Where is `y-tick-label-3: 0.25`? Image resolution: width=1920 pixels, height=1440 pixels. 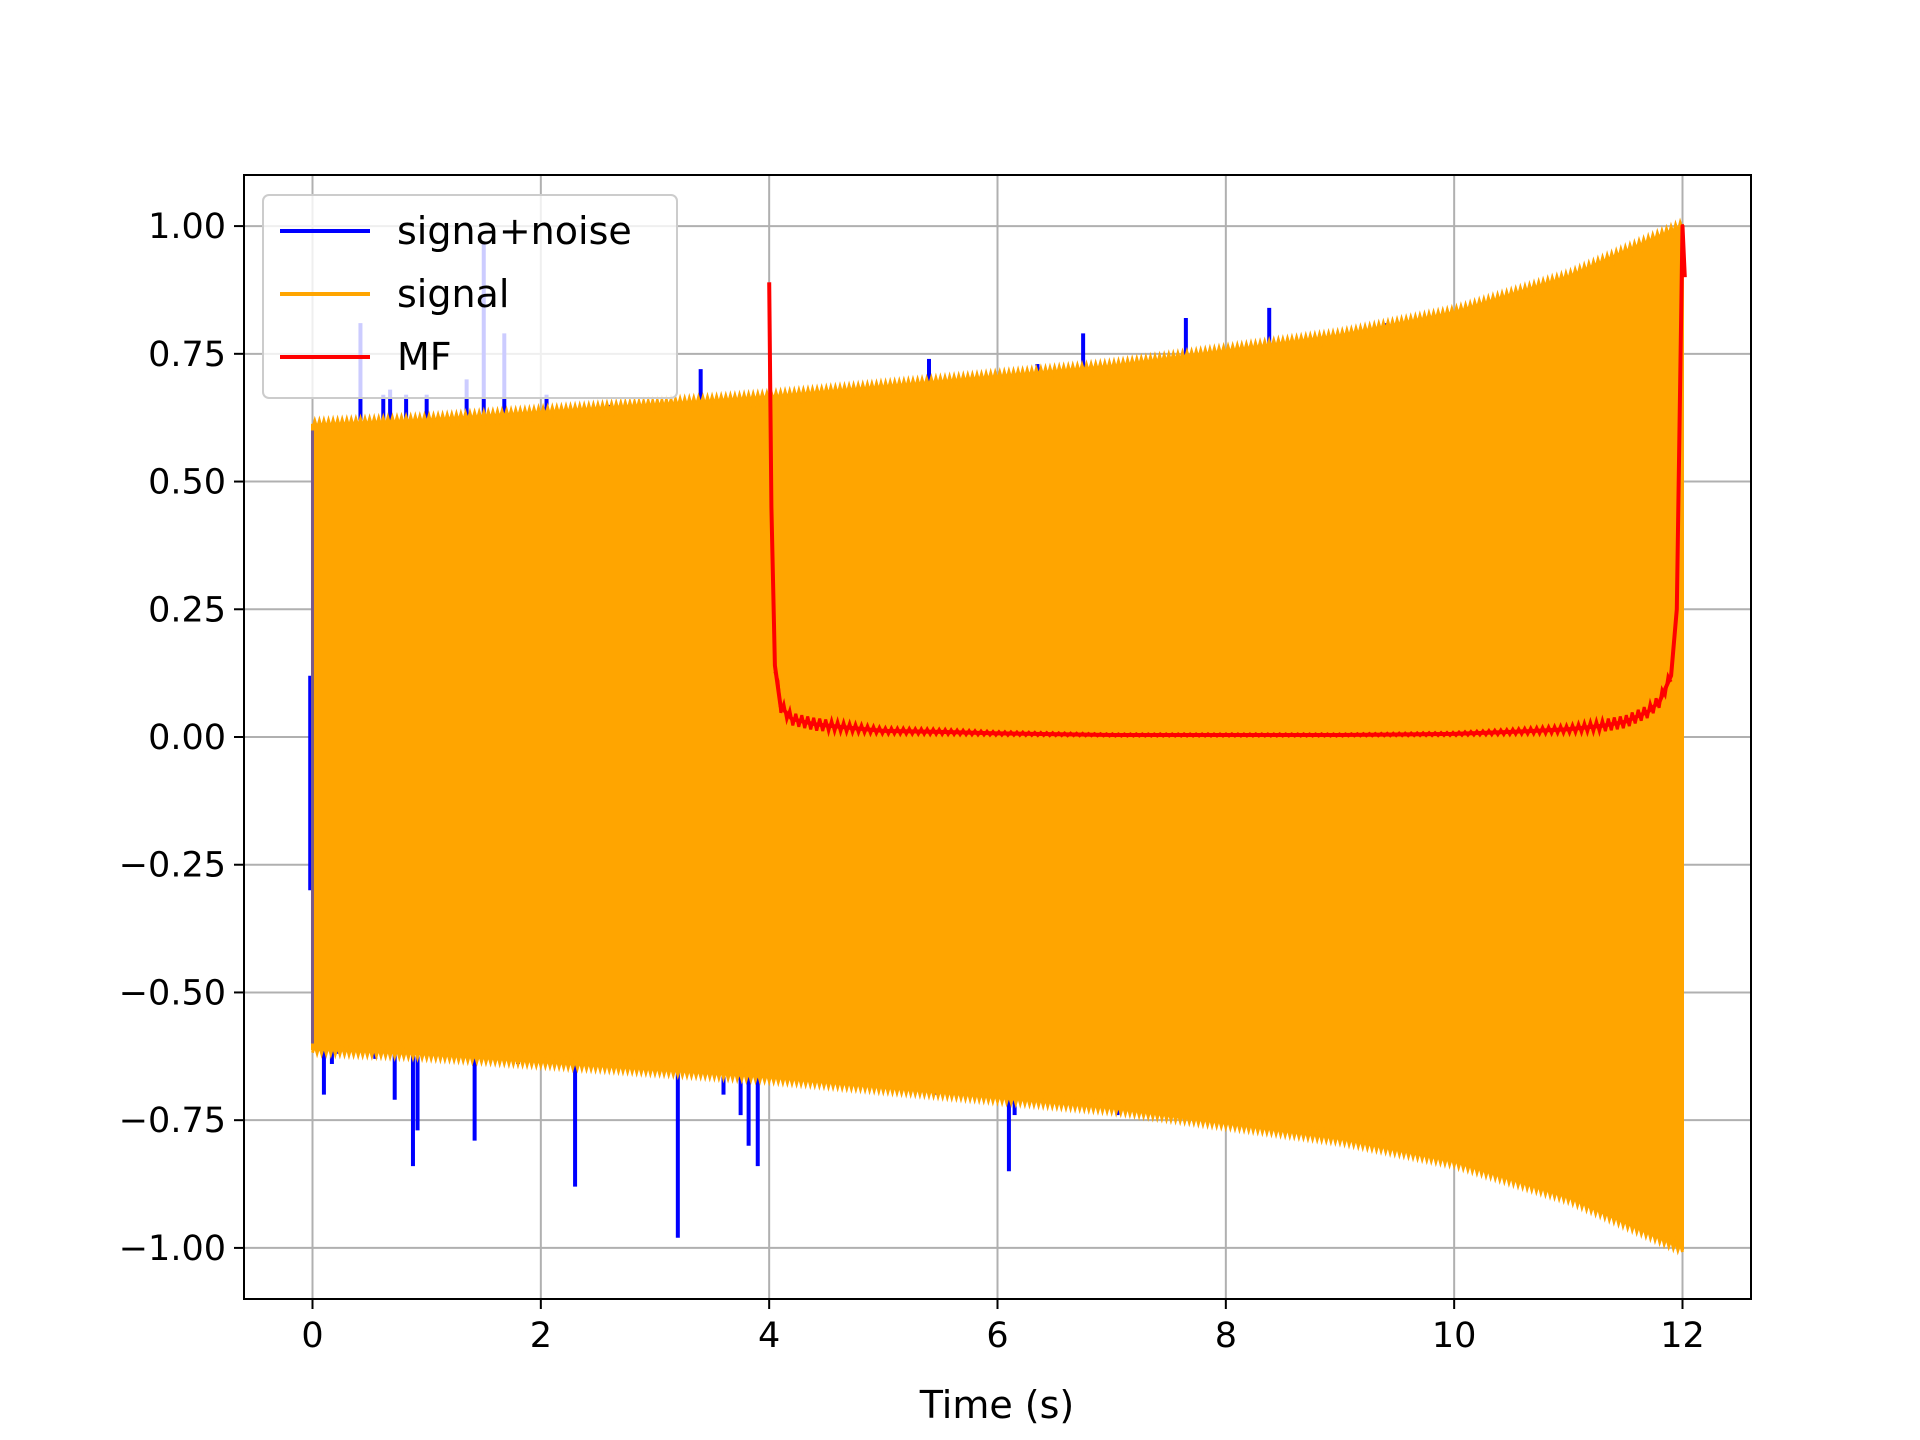 y-tick-label-3: 0.25 is located at coordinates (187, 610).